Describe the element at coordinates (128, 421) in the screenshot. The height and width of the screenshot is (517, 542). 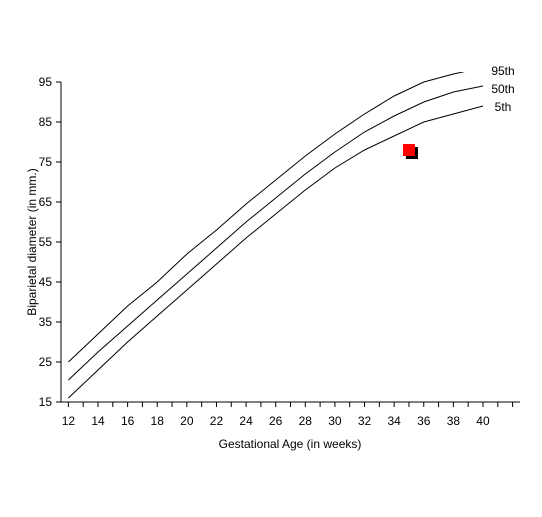
I see `x-tick-label: 16` at that location.